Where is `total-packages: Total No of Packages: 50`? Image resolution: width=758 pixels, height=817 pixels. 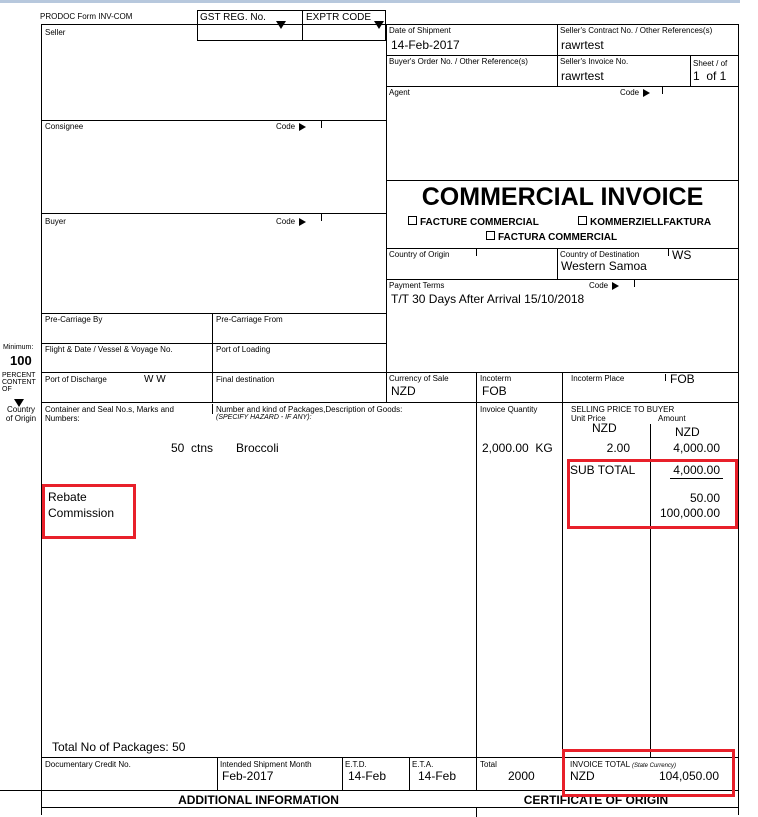 total-packages: Total No of Packages: 50 is located at coordinates (119, 747).